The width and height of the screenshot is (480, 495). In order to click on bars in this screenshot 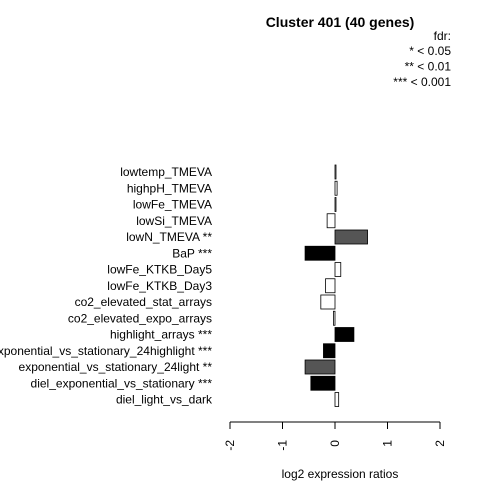, I will do `click(336, 285)`.